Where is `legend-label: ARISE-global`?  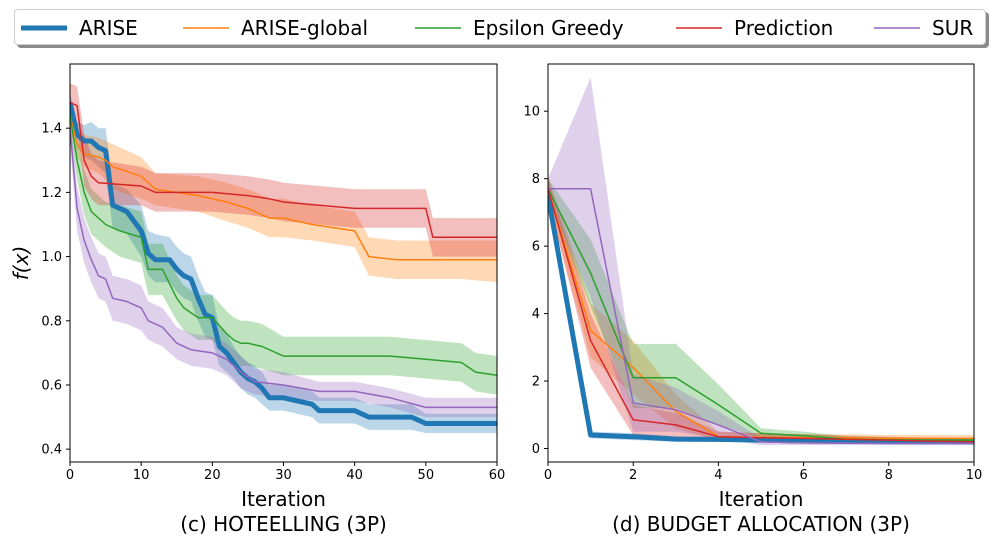 legend-label: ARISE-global is located at coordinates (305, 28).